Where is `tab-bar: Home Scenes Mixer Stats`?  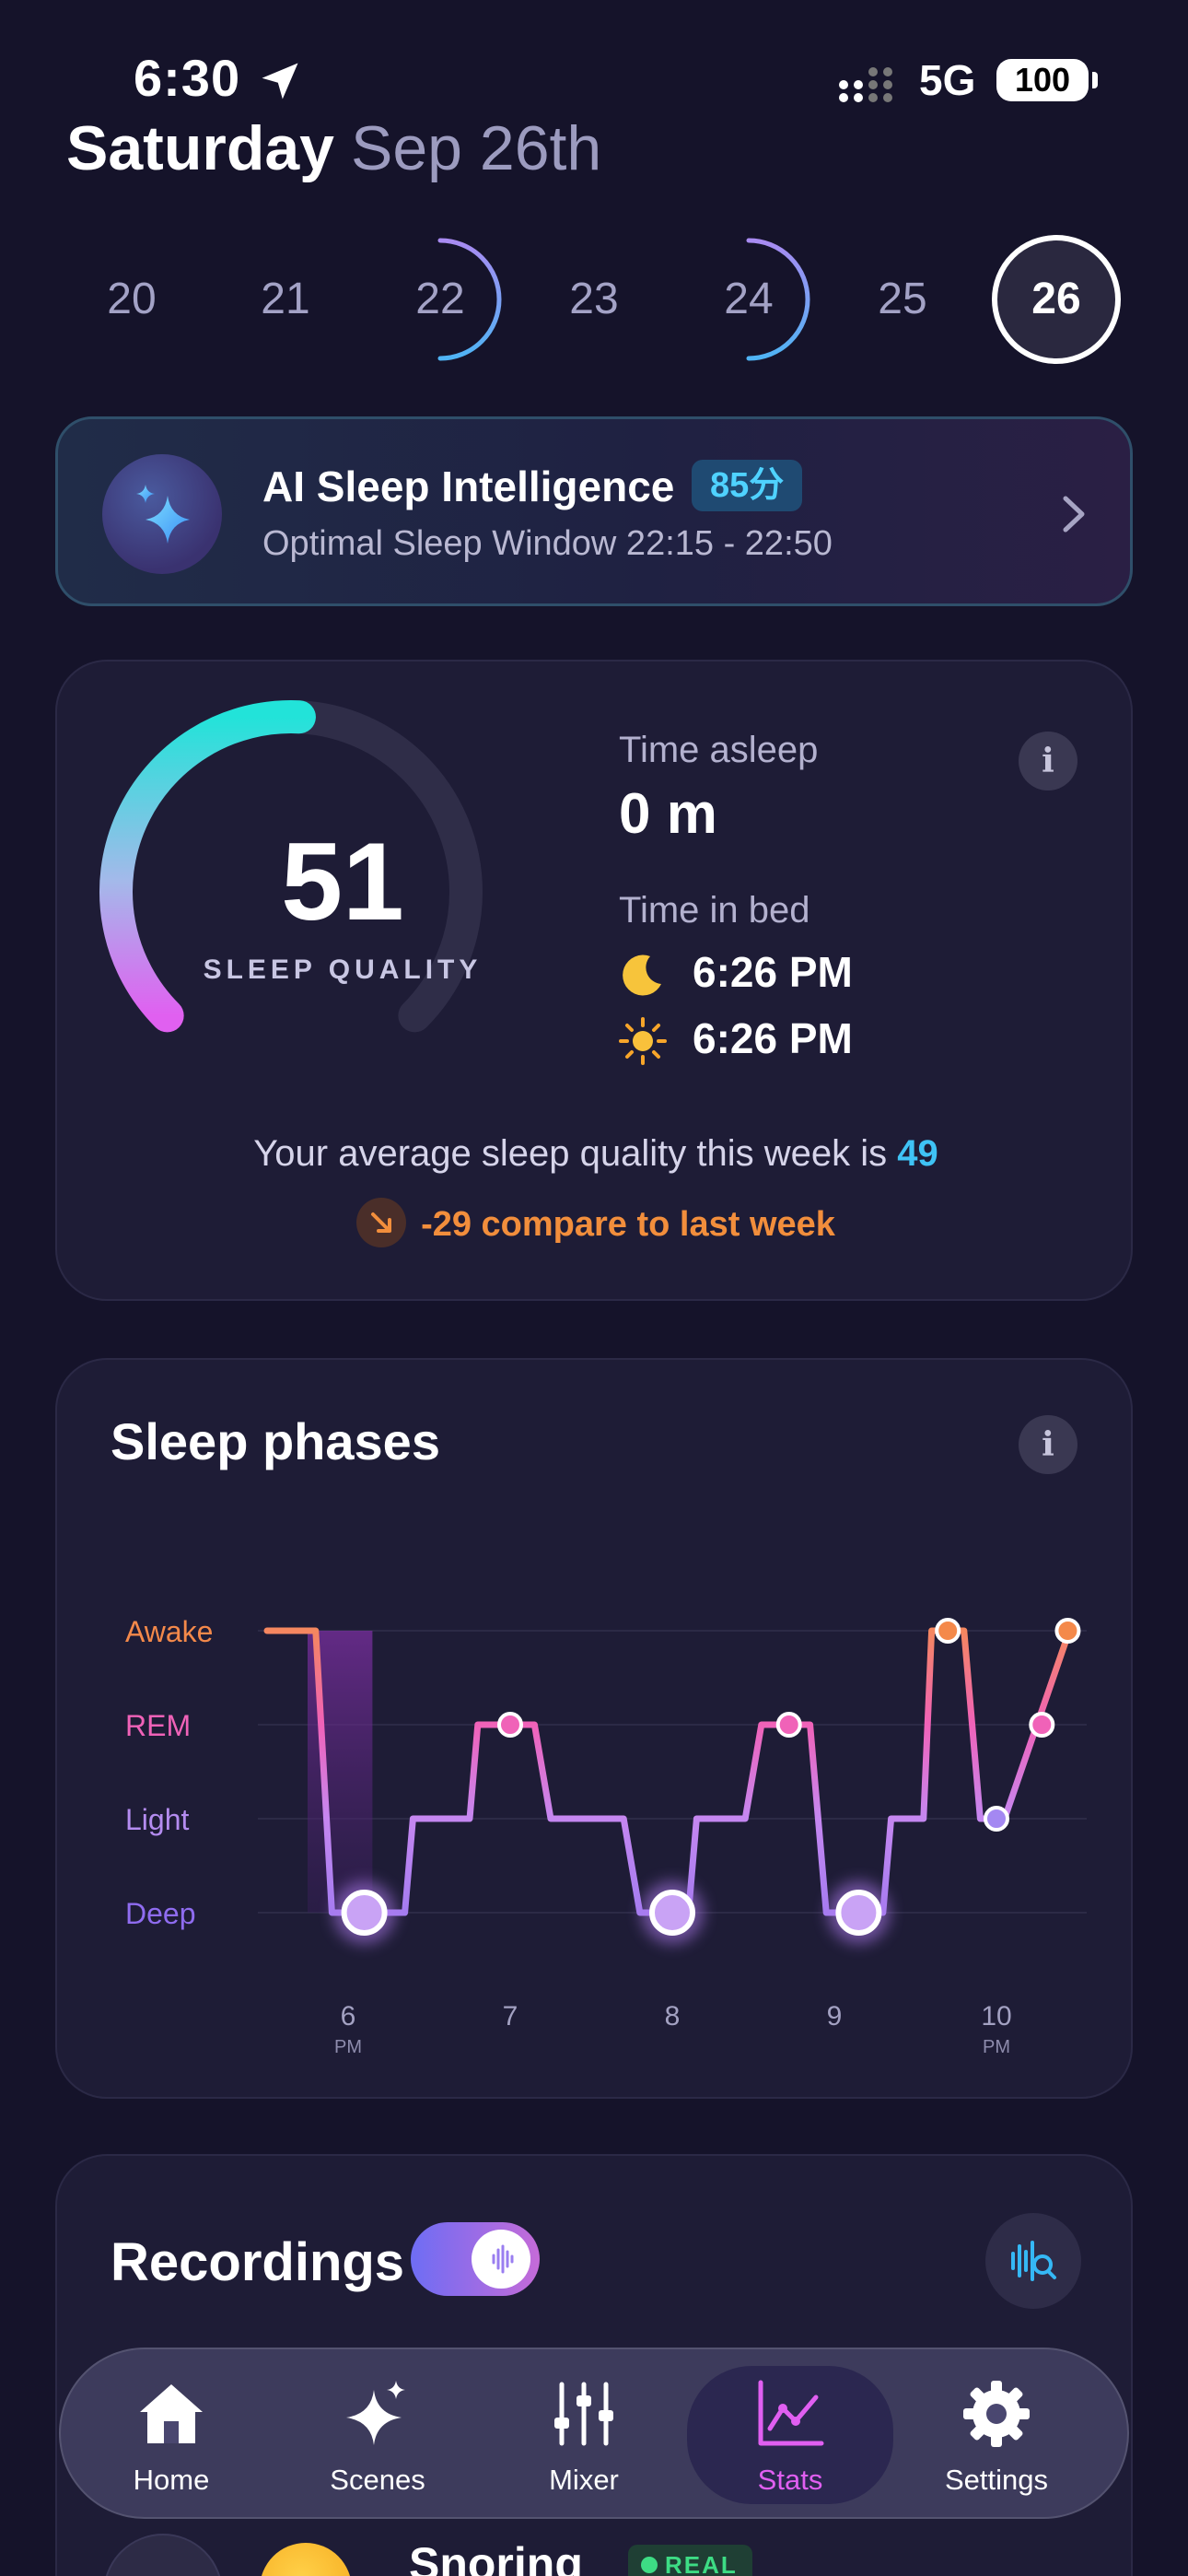
tab-bar: Home Scenes Mixer Stats is located at coordinates (594, 2433).